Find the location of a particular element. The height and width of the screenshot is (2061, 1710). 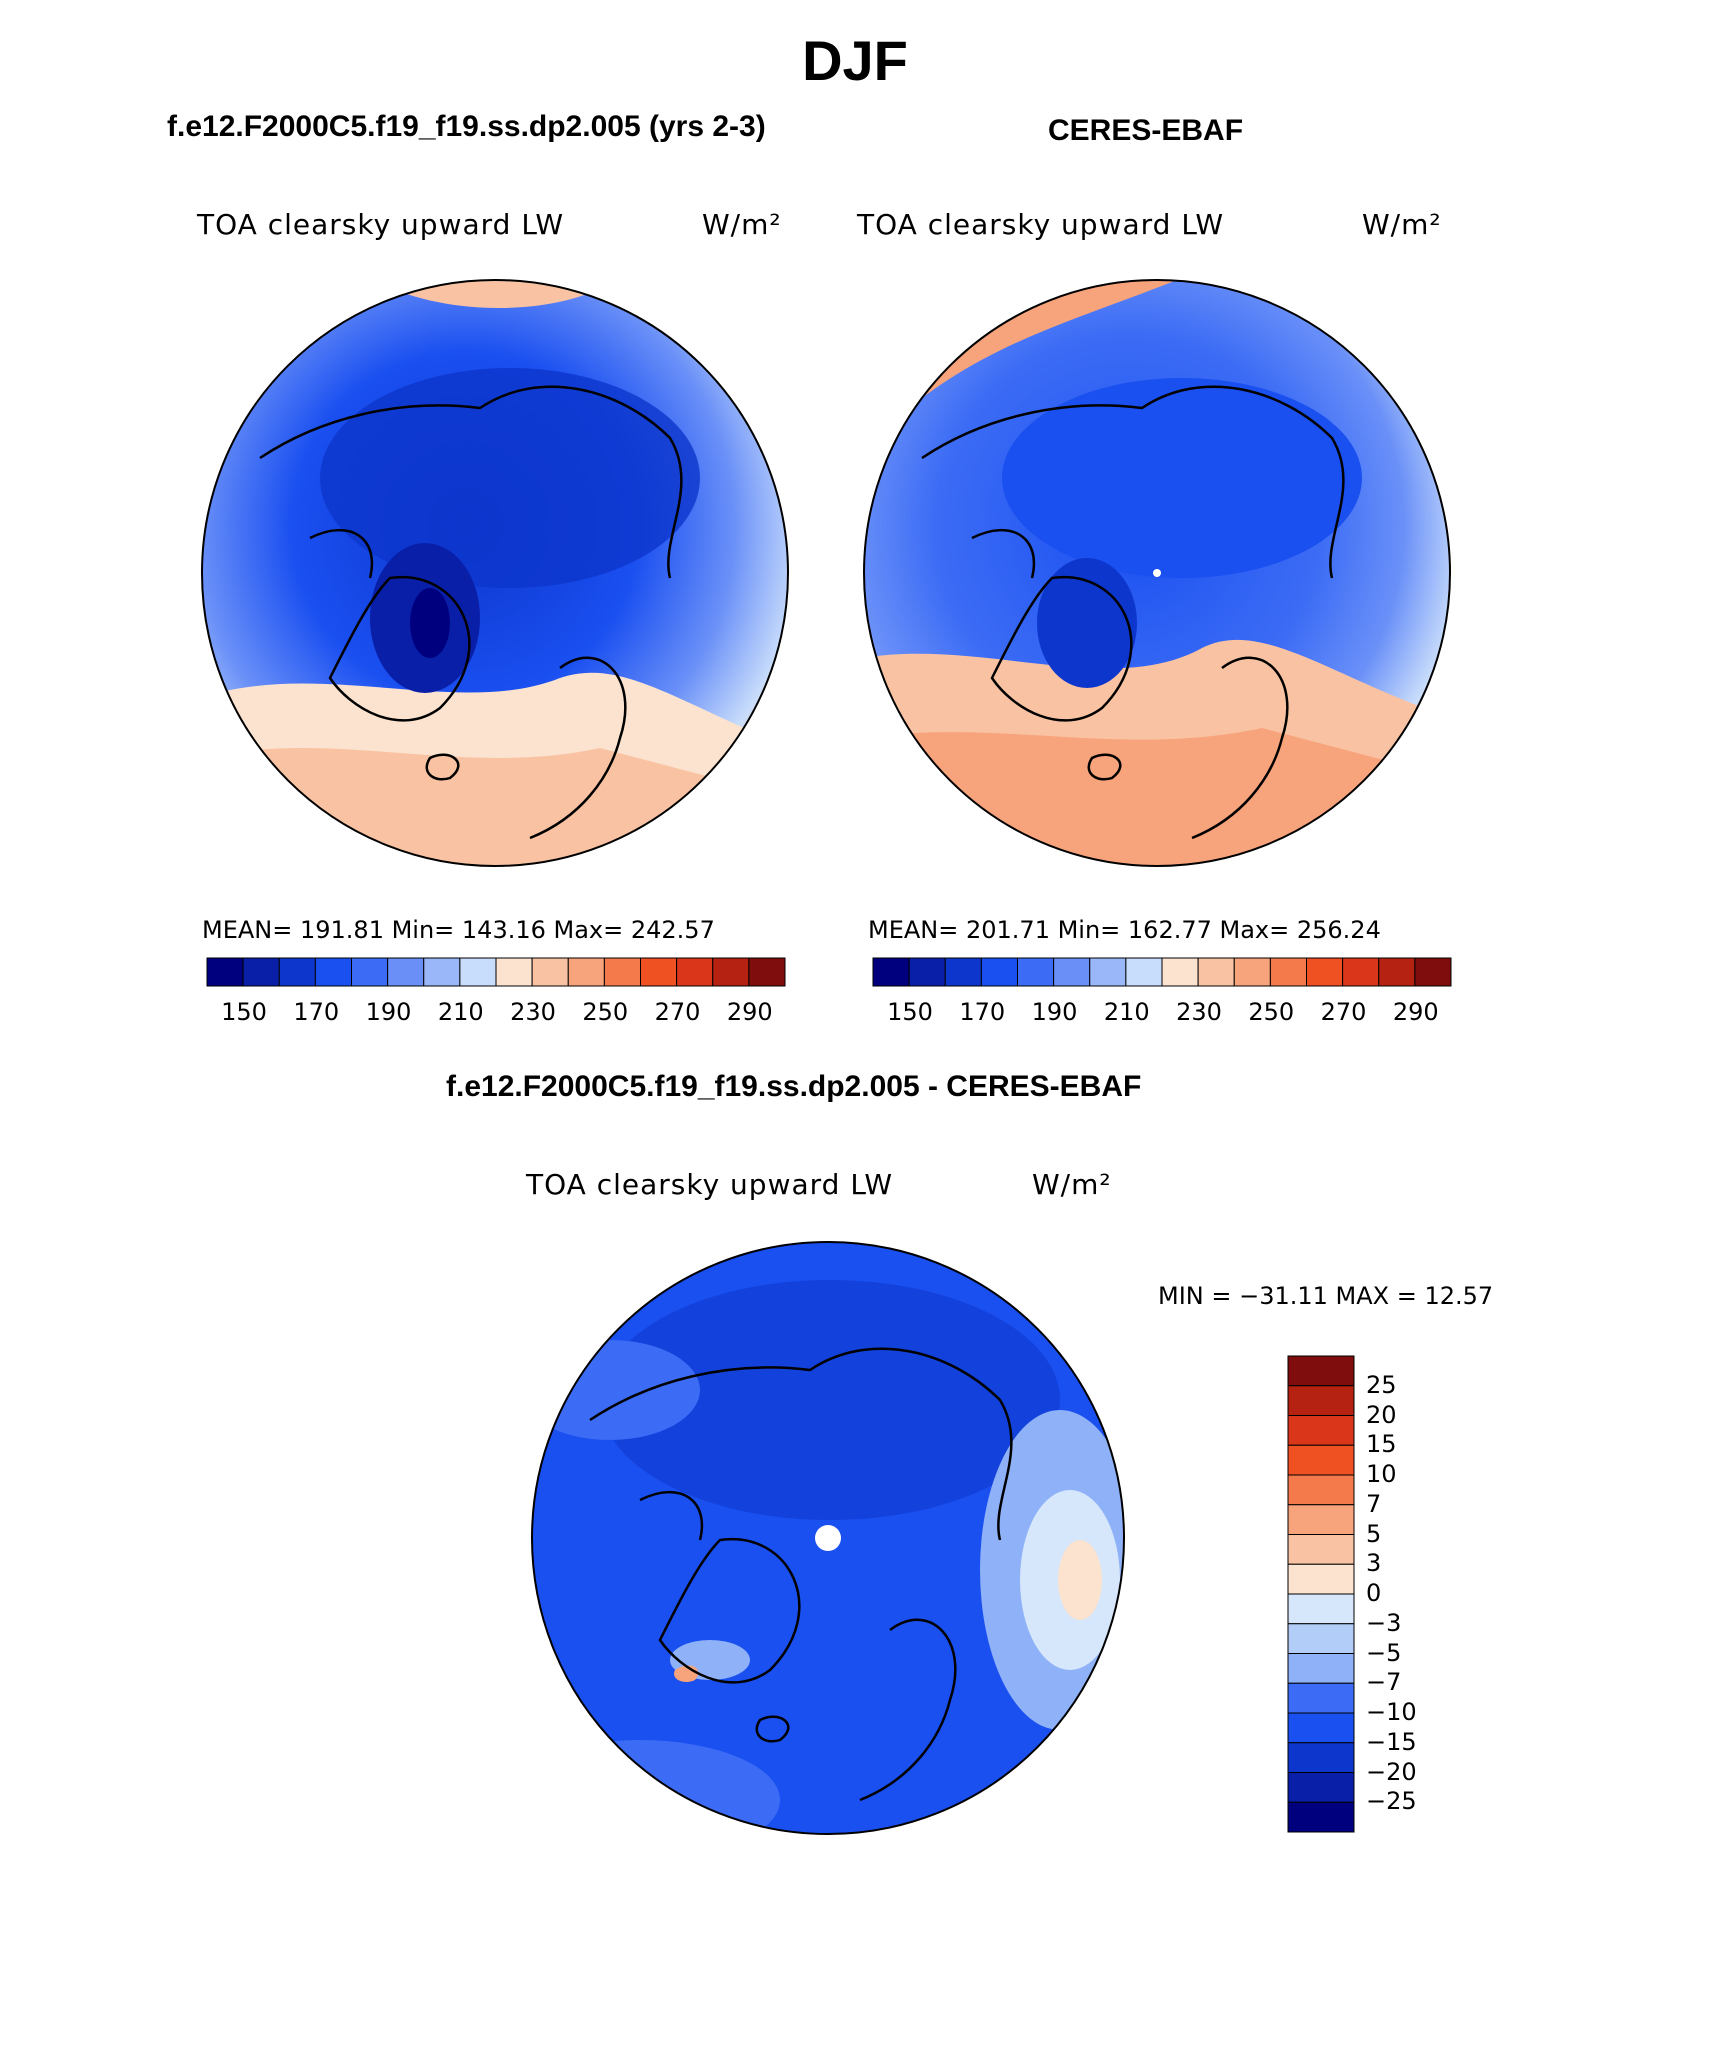

diff-colorbar is located at coordinates (1321, 1594).